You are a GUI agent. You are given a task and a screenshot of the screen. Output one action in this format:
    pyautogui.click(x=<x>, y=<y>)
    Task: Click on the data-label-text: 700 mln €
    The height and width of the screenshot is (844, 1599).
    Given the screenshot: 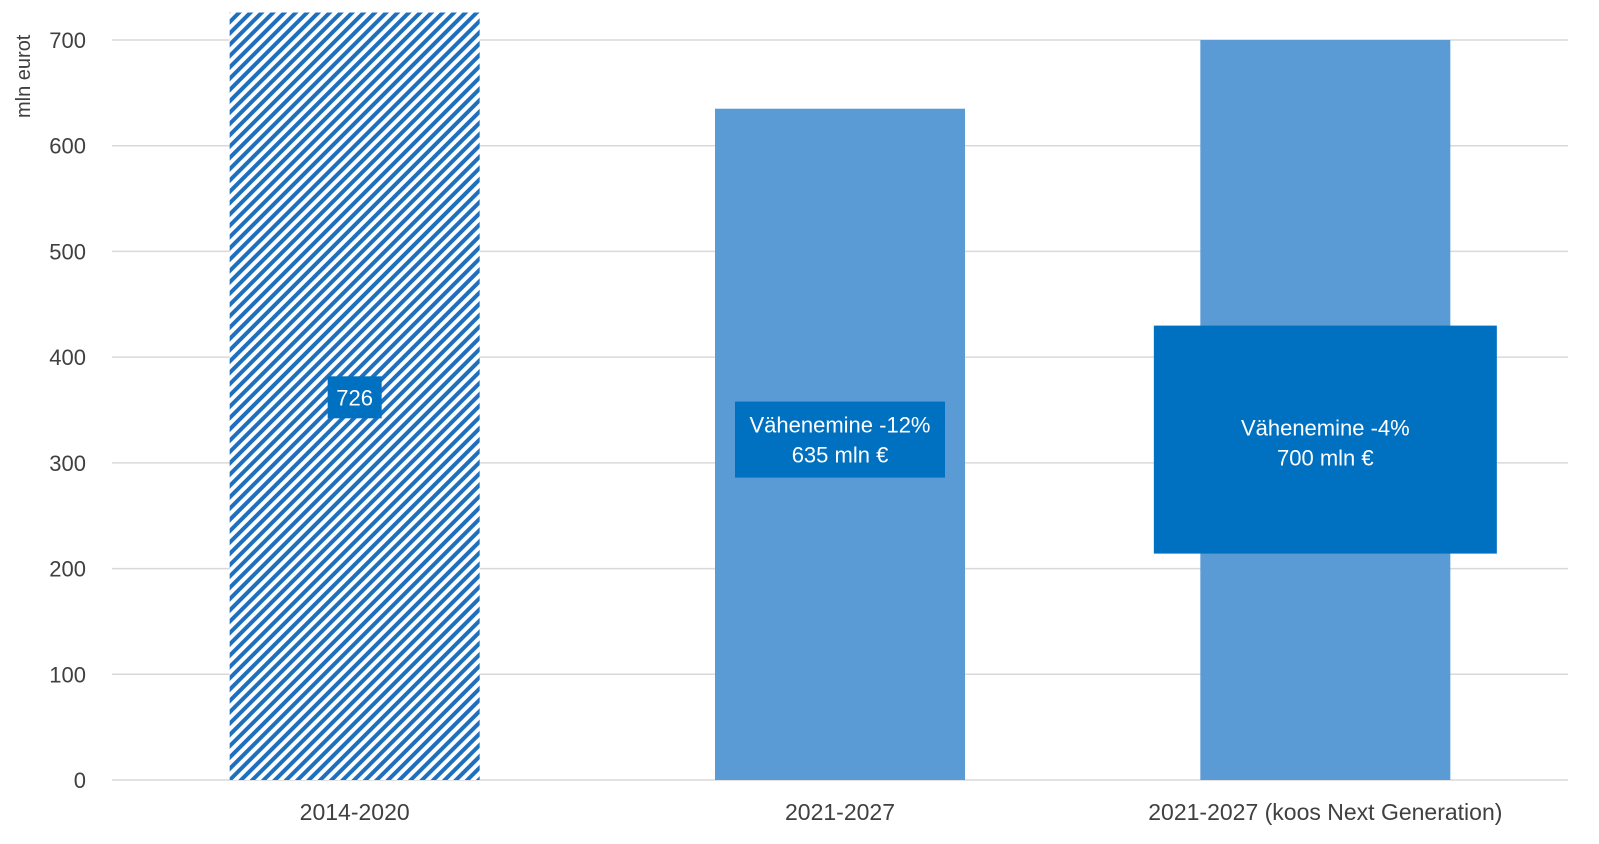 What is the action you would take?
    pyautogui.click(x=1325, y=458)
    